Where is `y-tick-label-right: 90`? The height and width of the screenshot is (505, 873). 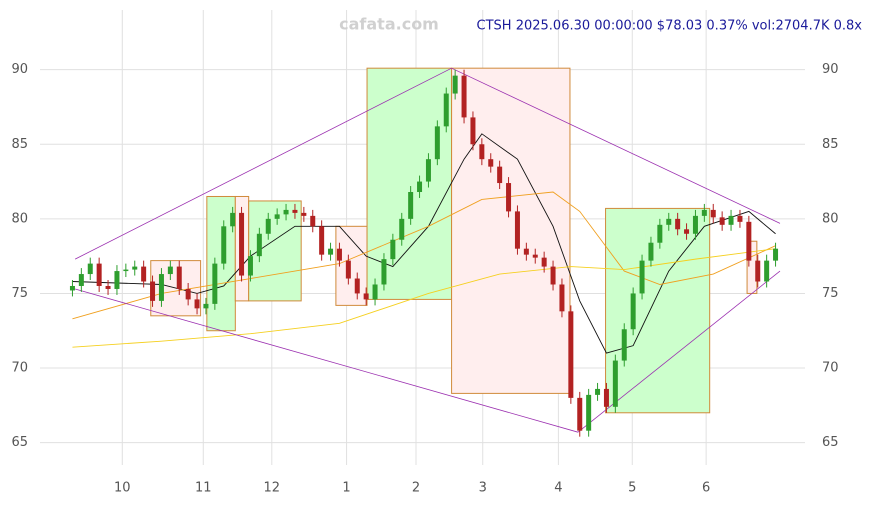 y-tick-label-right: 90 is located at coordinates (830, 69).